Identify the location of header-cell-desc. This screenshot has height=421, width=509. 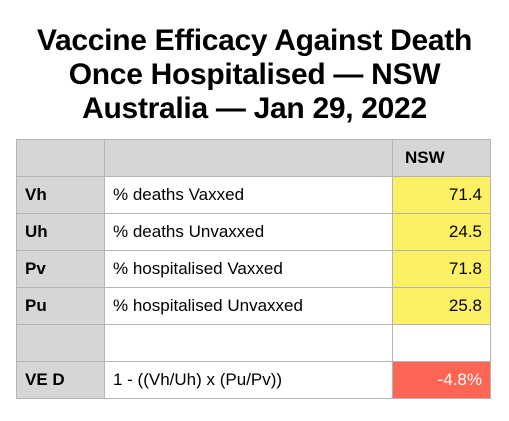
(248, 158).